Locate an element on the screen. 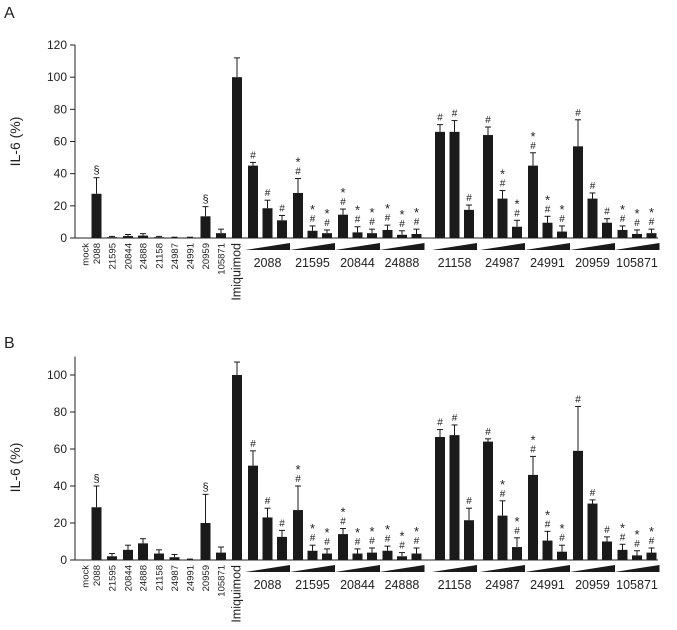  bar-imiquimod is located at coordinates (237, 158).